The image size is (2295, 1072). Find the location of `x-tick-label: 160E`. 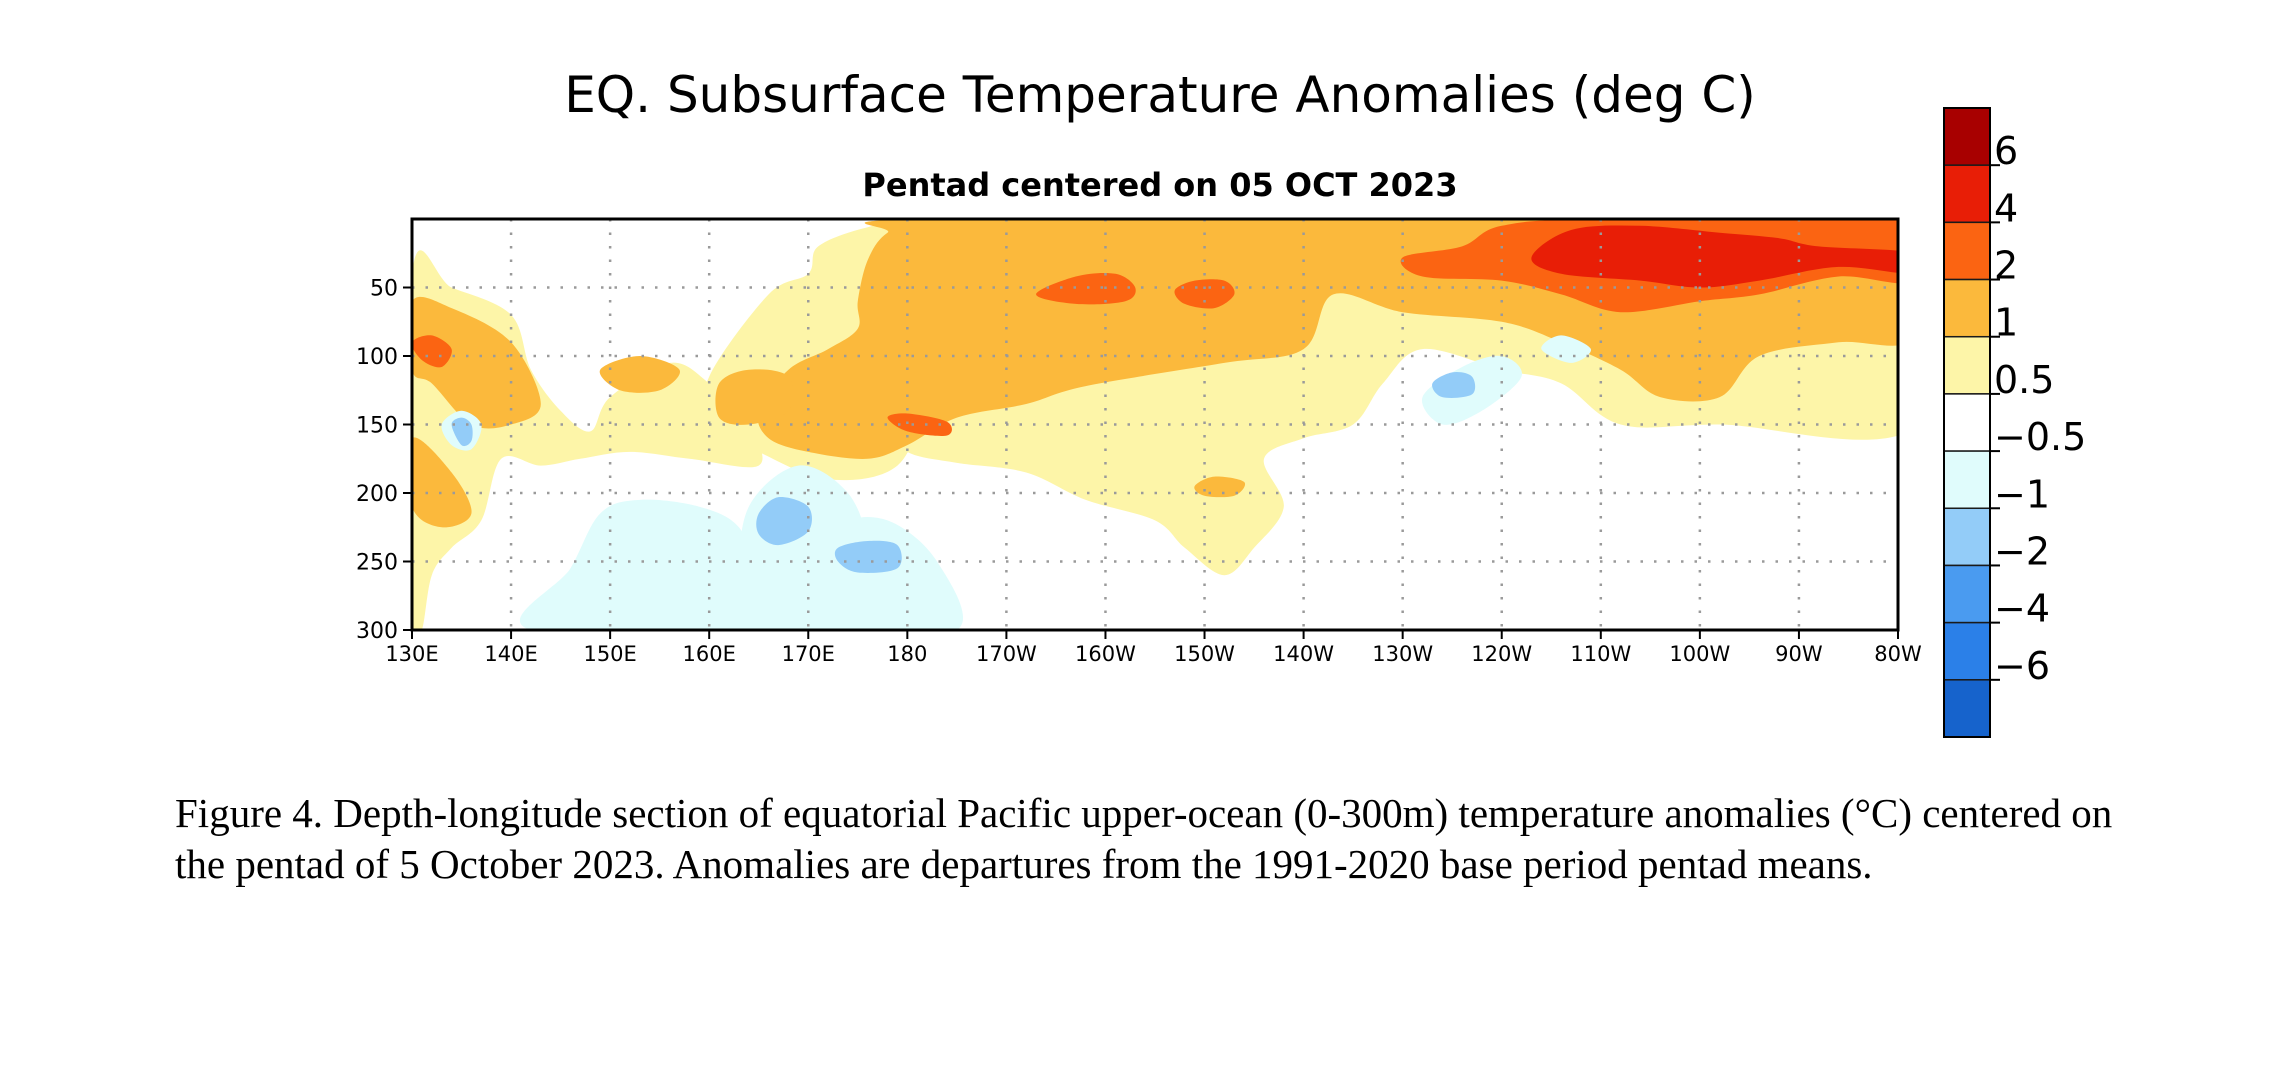

x-tick-label: 160E is located at coordinates (709, 654).